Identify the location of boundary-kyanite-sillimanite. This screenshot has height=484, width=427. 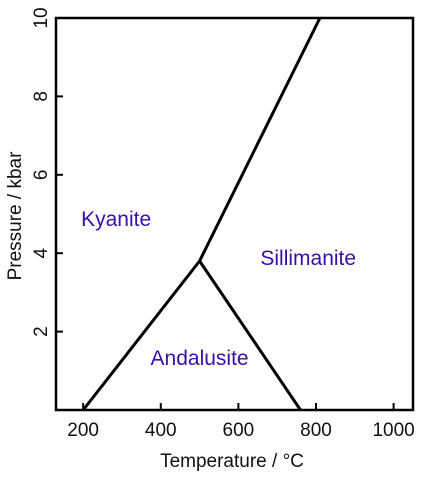
(260, 139).